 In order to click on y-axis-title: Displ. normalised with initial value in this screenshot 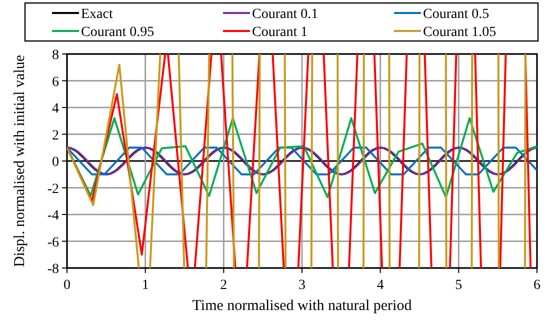, I will do `click(20, 161)`.